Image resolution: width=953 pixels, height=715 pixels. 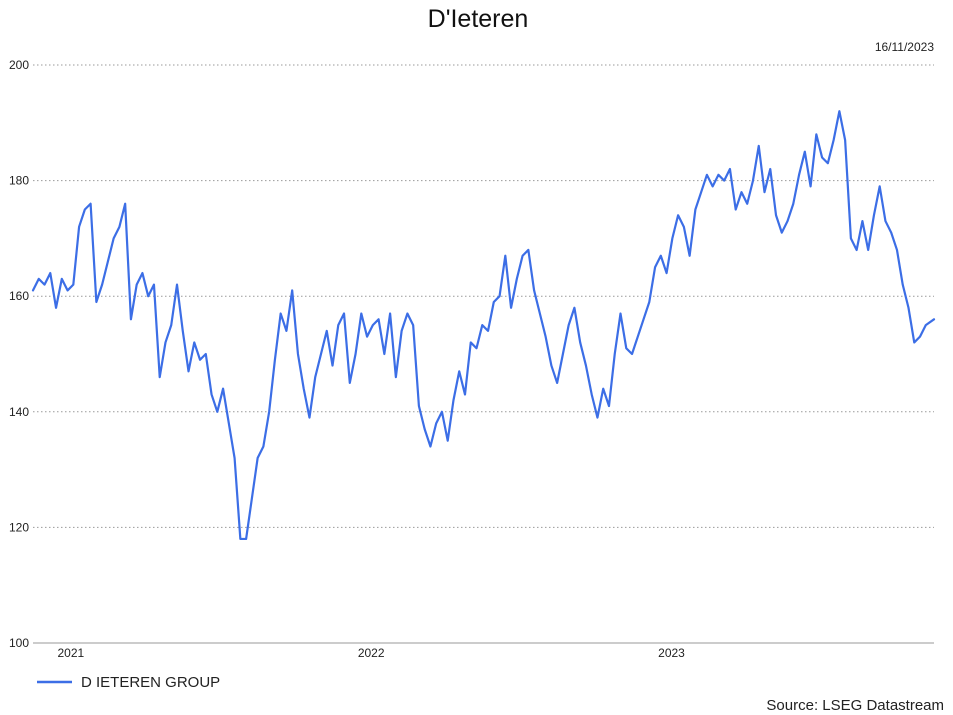 I want to click on legend: D IETEREN GROUP, so click(x=128, y=682).